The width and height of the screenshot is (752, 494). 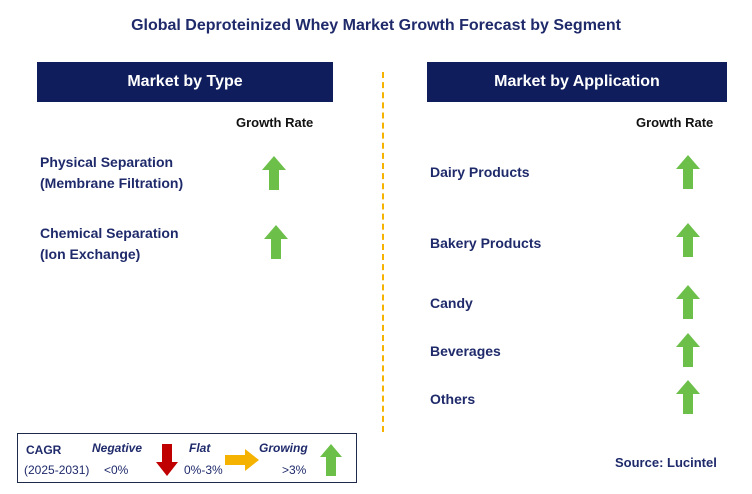 What do you see at coordinates (112, 183) in the screenshot?
I see `type-item-line2: (Membrane Filtration)` at bounding box center [112, 183].